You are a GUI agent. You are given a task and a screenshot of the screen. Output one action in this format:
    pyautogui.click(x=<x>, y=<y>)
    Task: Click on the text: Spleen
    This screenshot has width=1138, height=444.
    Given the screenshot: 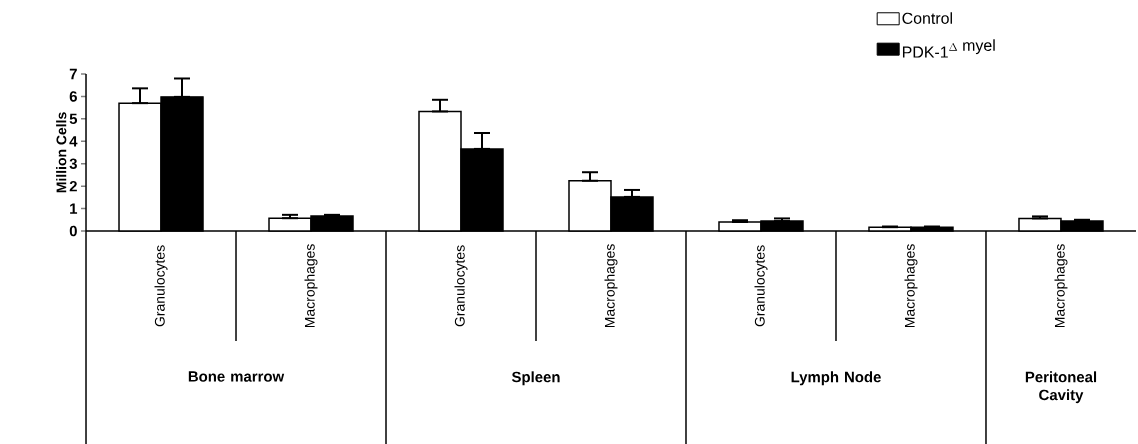 What is the action you would take?
    pyautogui.click(x=535, y=378)
    